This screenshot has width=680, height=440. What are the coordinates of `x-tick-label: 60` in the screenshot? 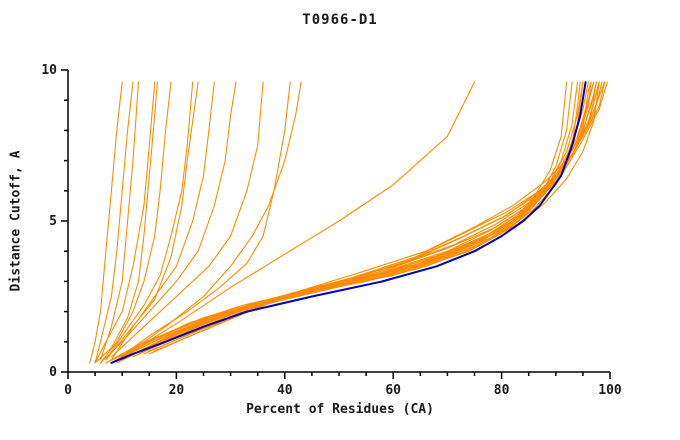 It's located at (393, 390).